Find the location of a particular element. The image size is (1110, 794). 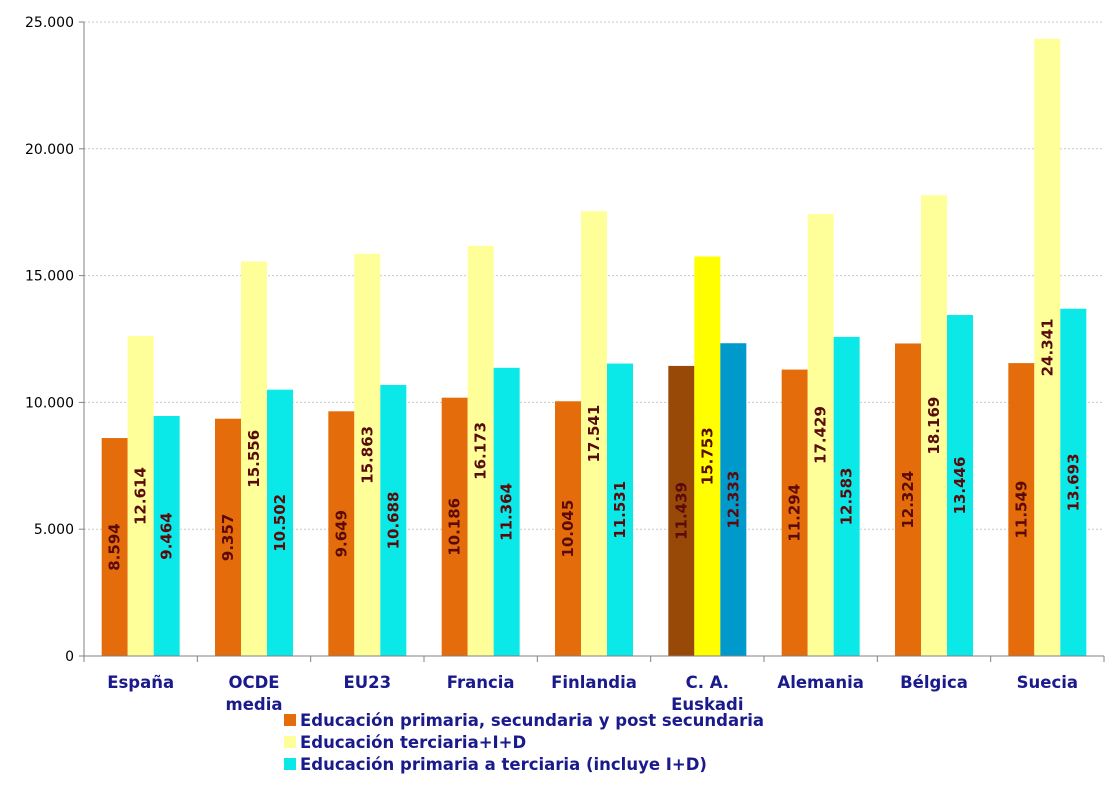

data-label: 10.045 is located at coordinates (568, 529).